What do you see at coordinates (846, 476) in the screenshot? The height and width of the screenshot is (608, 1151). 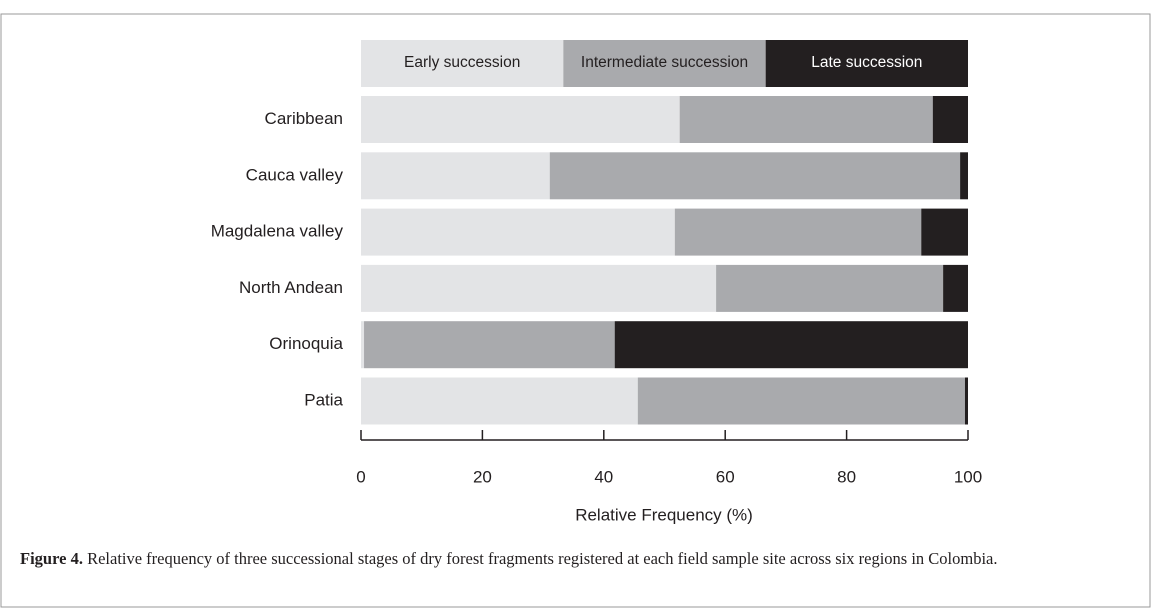 I see `x-tick-label: 80` at bounding box center [846, 476].